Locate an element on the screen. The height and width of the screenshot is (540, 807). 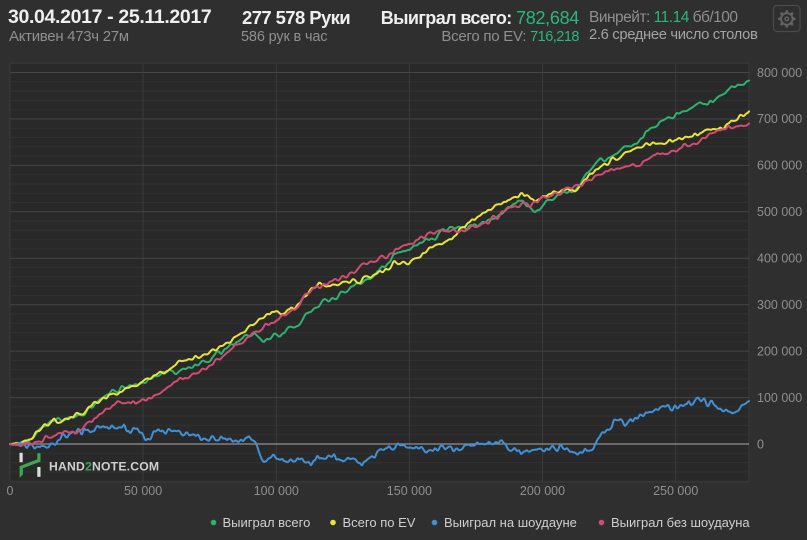
svg-text: 600 000 is located at coordinates (779, 166).